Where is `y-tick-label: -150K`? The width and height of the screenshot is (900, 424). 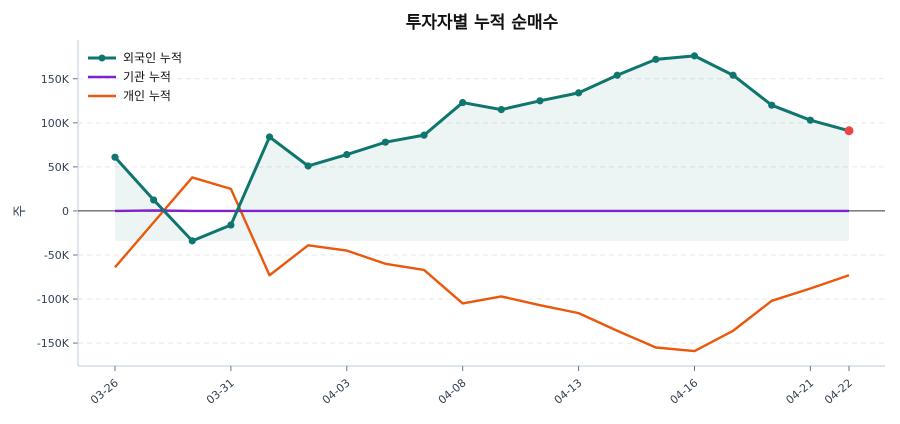
y-tick-label: -150K is located at coordinates (53, 343).